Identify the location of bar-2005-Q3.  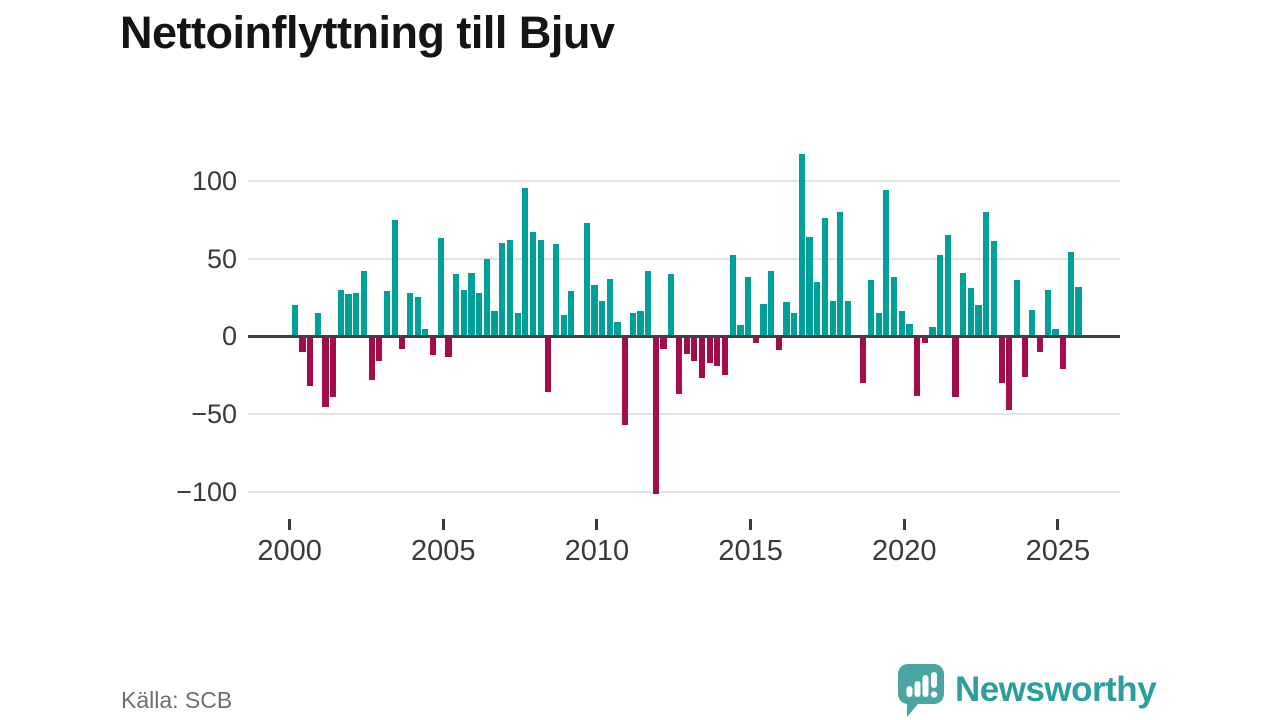
(463, 313).